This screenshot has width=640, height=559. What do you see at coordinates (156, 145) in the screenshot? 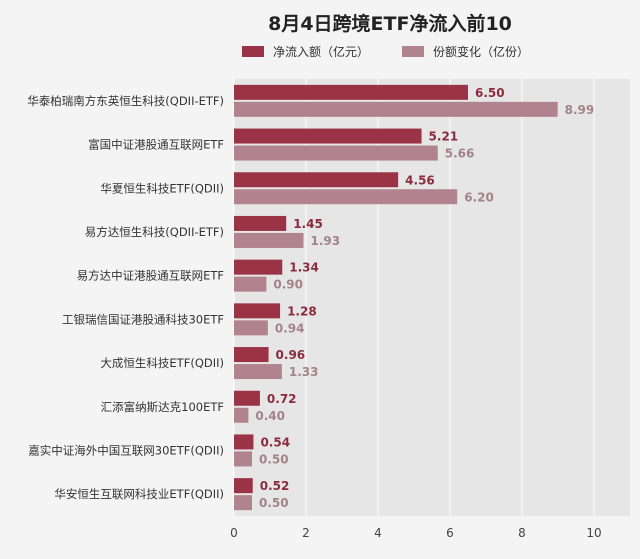
I see `category-label-1: 富国中证港股通互联网ETF` at bounding box center [156, 145].